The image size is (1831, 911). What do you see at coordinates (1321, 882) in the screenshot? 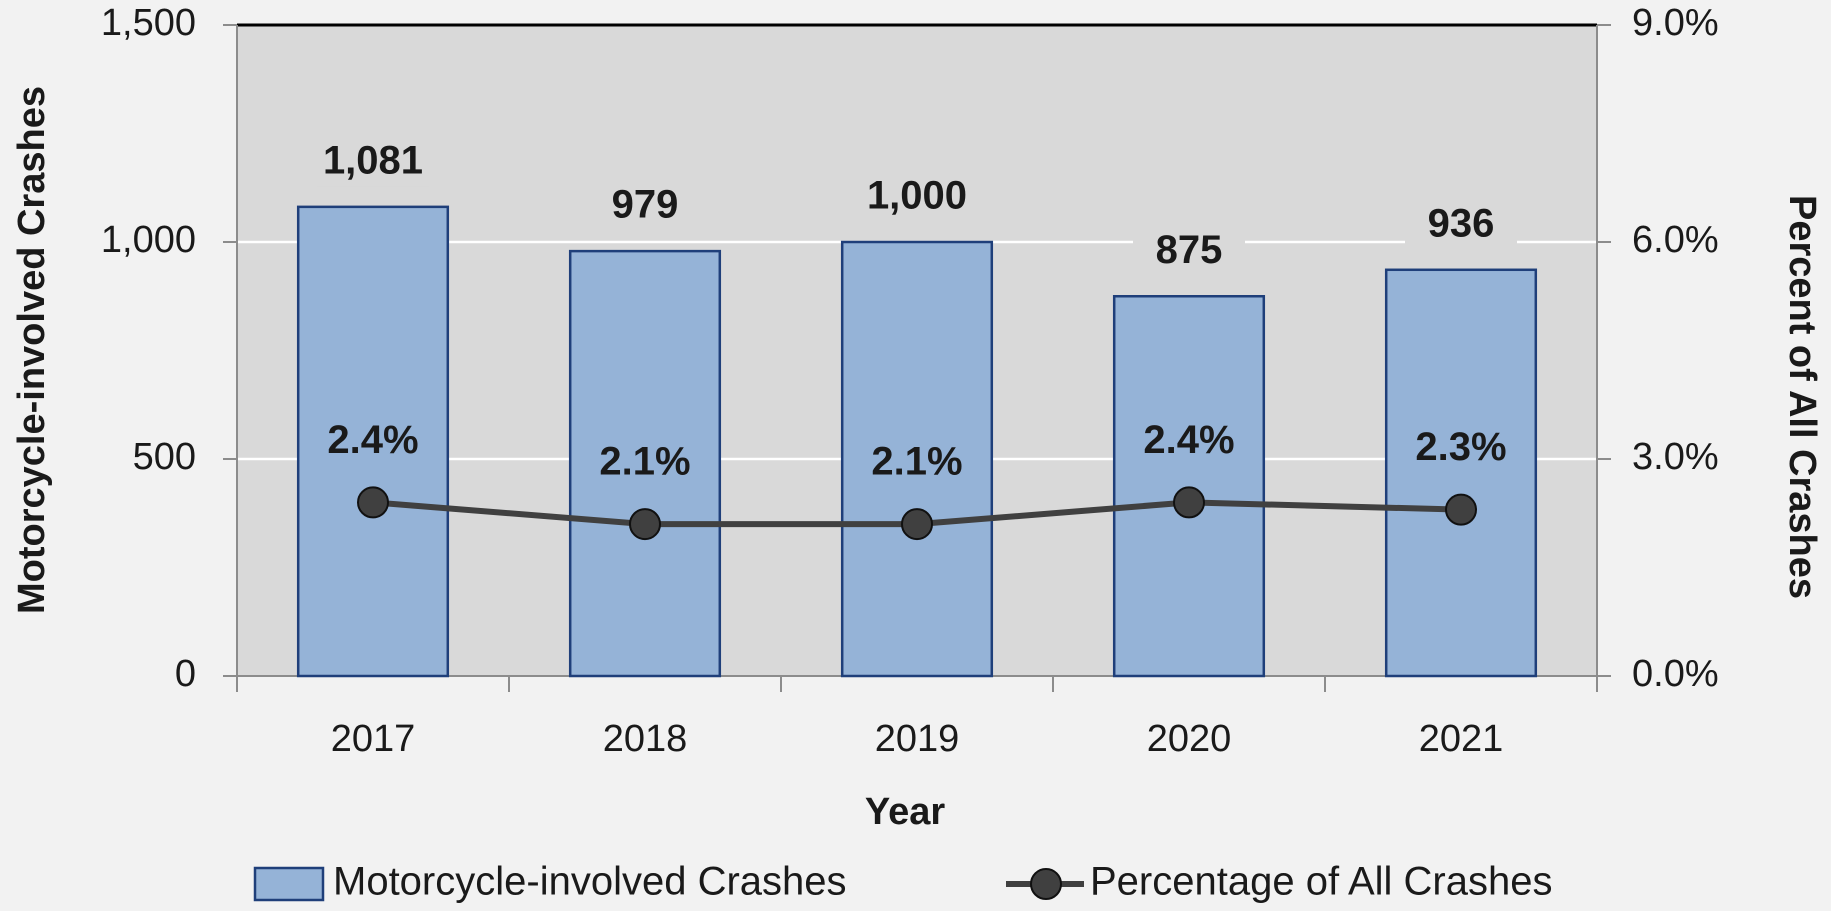
I see `legend-label: Percentage of All Crashes` at bounding box center [1321, 882].